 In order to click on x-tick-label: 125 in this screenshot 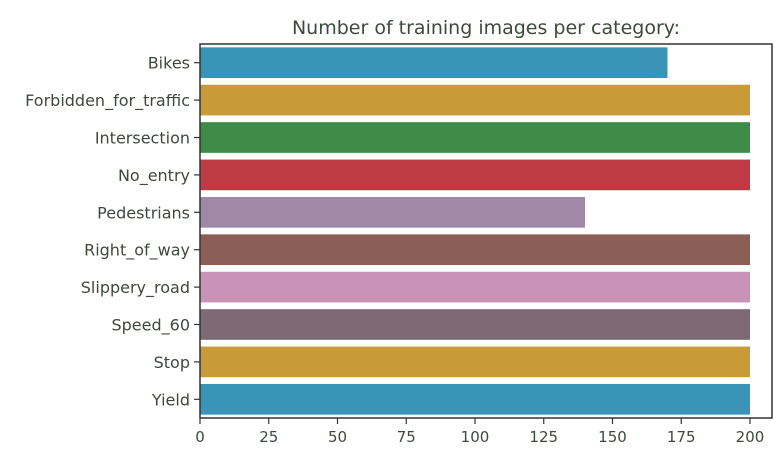, I will do `click(543, 437)`.